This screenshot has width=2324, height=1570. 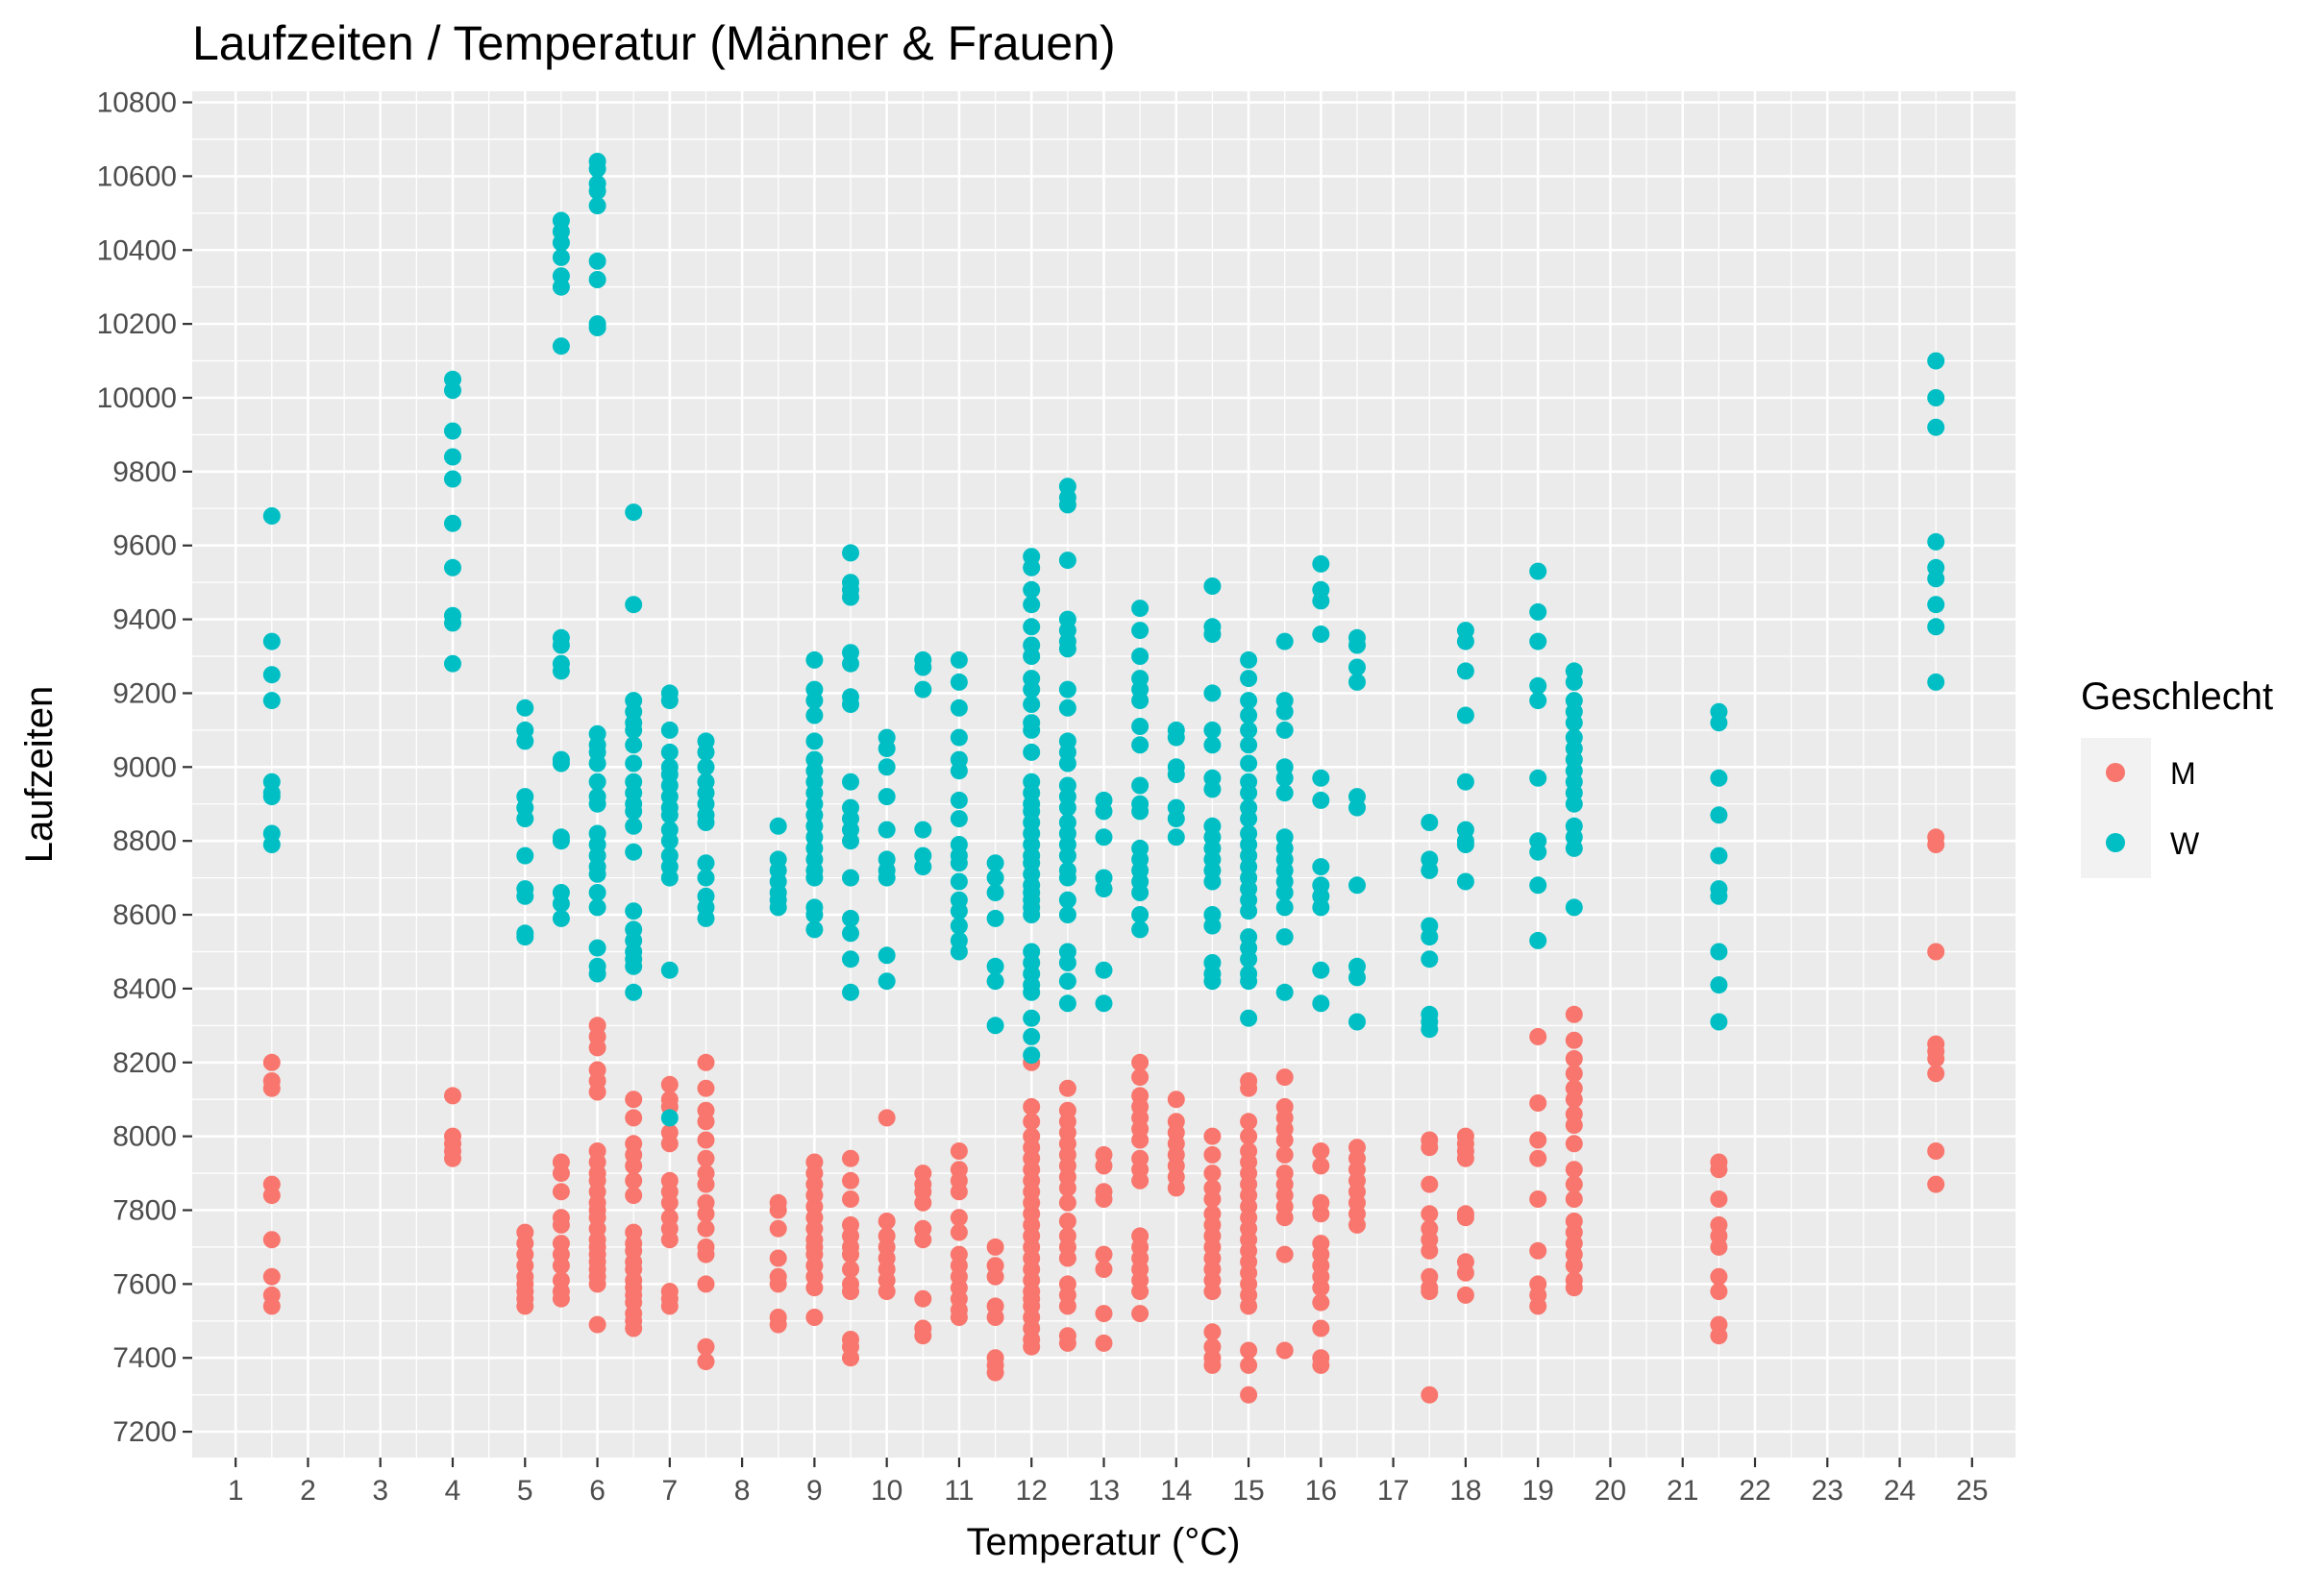 What do you see at coordinates (144, 841) in the screenshot?
I see `y-tick-label: 8800` at bounding box center [144, 841].